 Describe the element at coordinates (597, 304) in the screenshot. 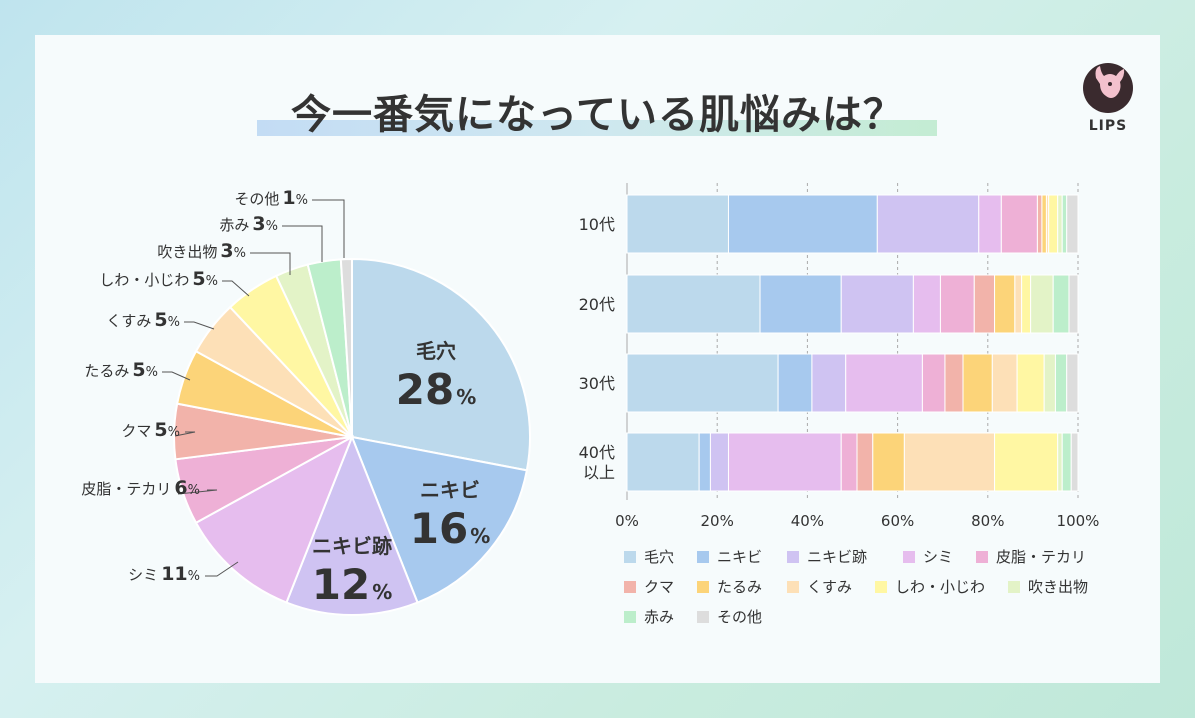

I see `bar-category-label-2: 20代` at that location.